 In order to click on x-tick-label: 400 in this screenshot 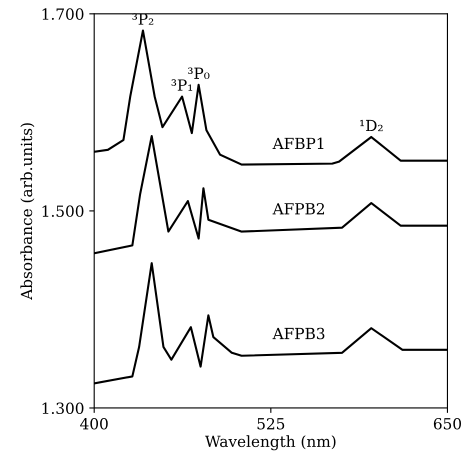, I will do `click(94, 424)`.